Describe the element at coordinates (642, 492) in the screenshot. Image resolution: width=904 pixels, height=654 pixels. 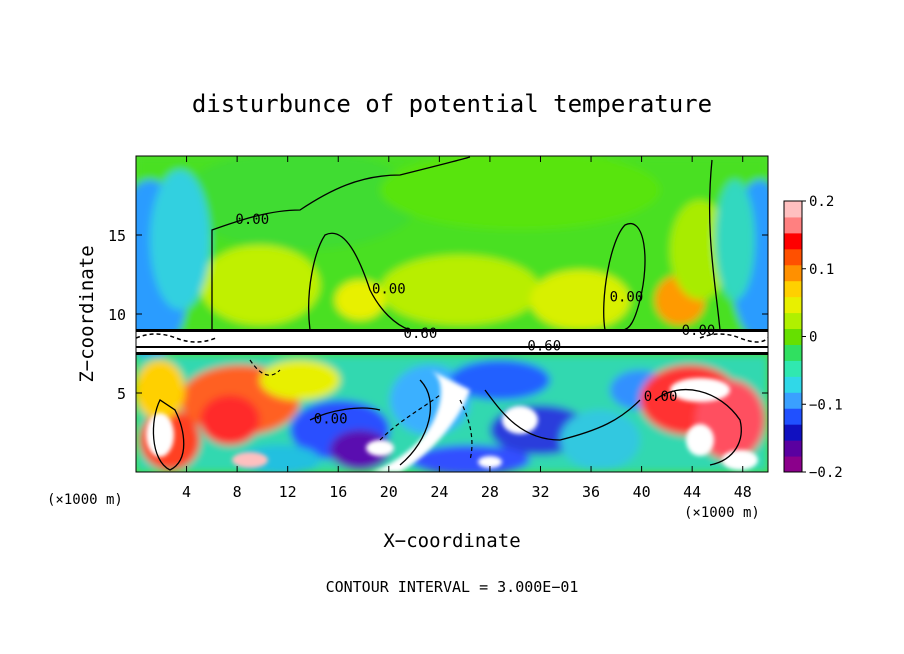
I see `x-tick-label: 40` at that location.